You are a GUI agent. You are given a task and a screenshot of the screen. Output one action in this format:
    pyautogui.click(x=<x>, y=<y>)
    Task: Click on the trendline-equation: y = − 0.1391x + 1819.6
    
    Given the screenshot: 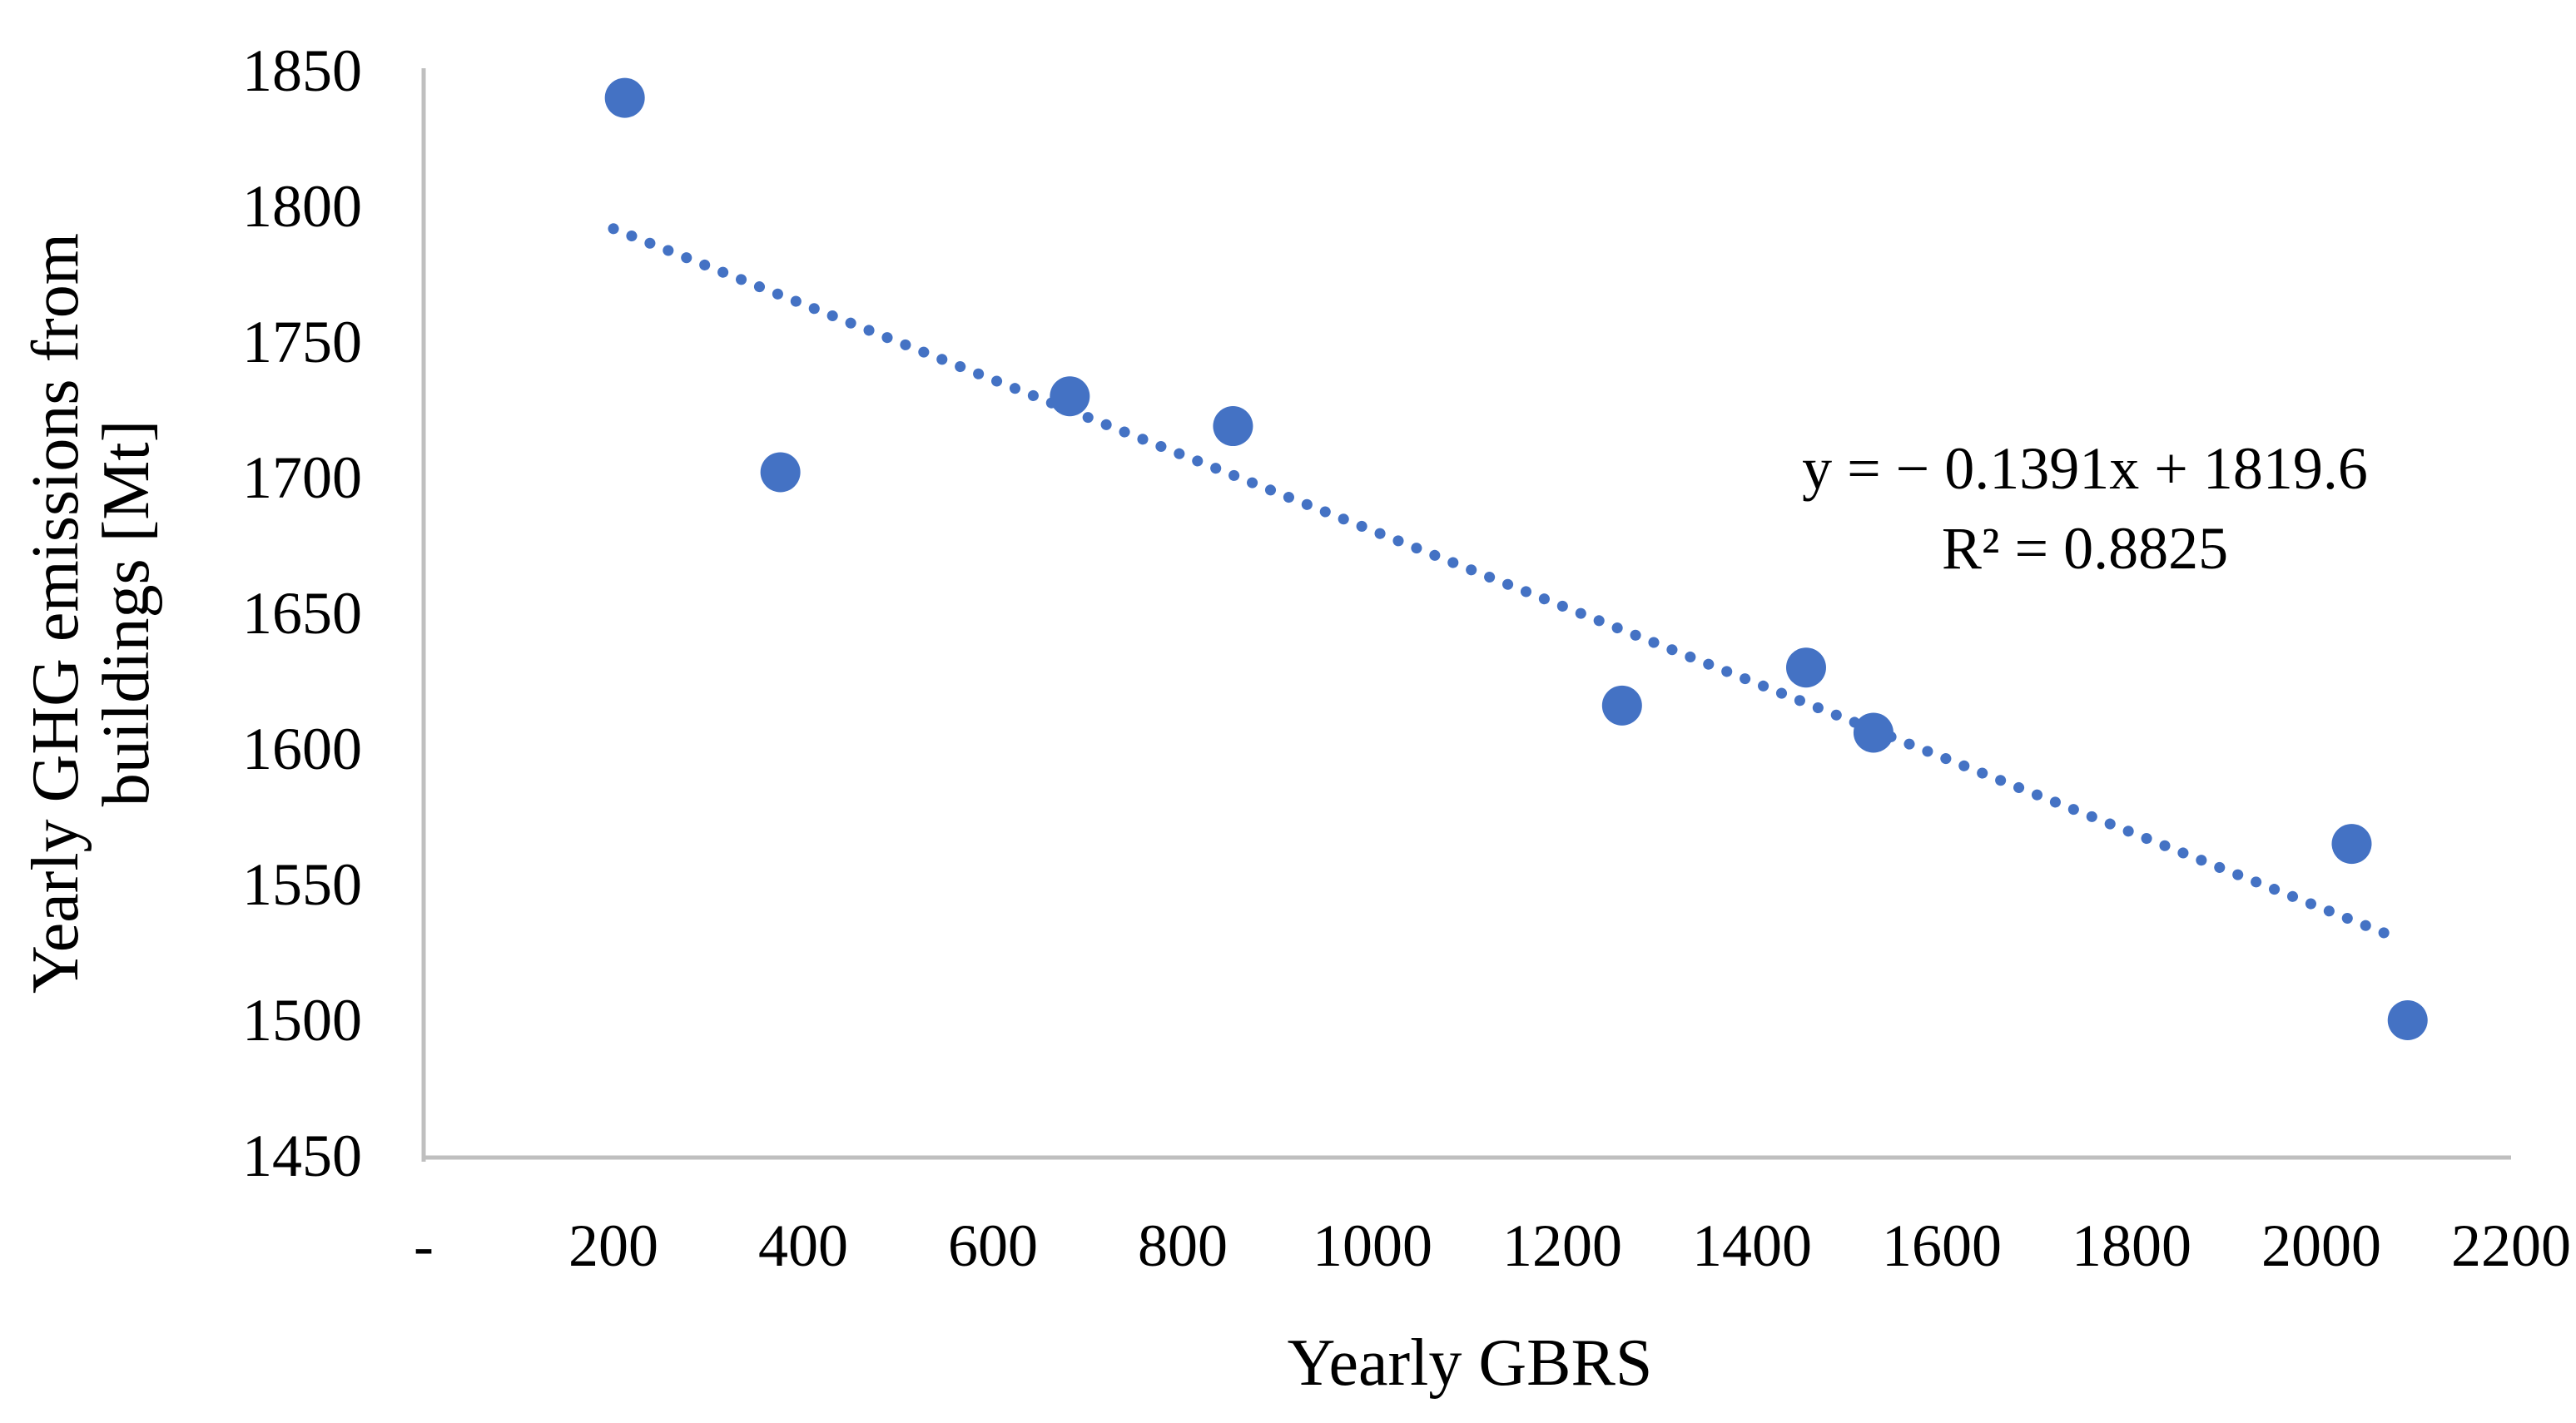 What is the action you would take?
    pyautogui.click(x=2085, y=468)
    